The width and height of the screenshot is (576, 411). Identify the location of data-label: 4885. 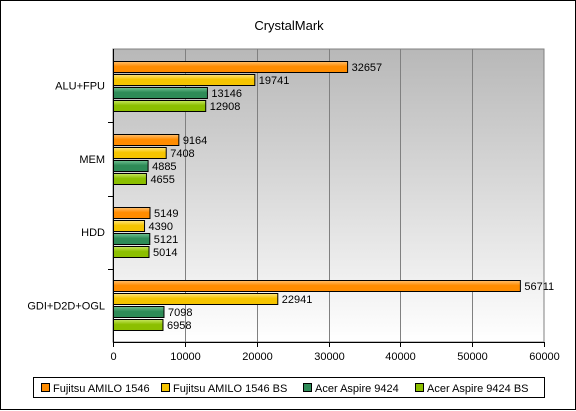
(164, 167).